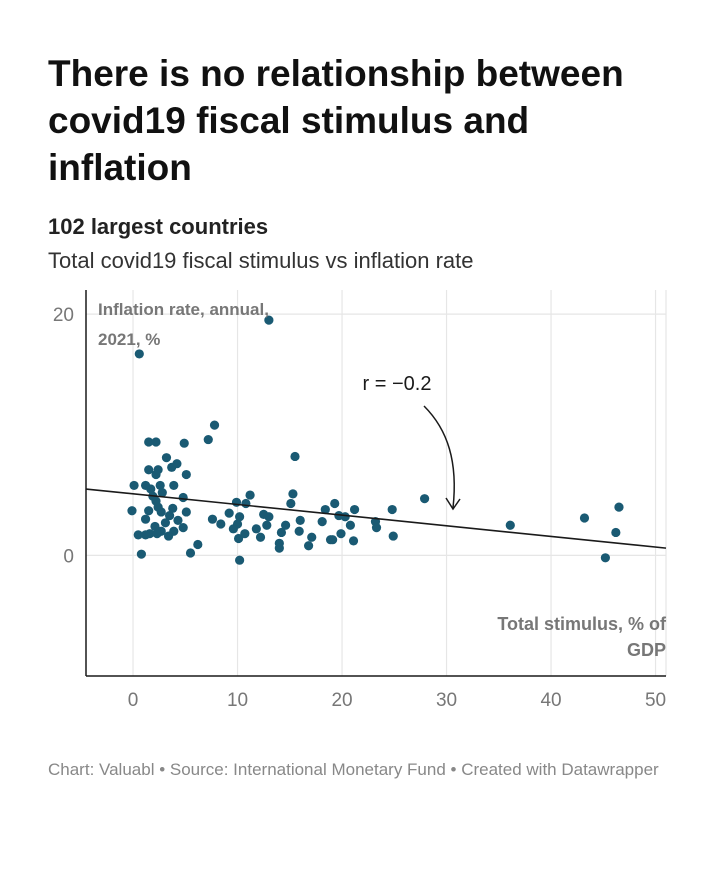 This screenshot has height=869, width=715. I want to click on y-tick-label: 20, so click(63, 315).